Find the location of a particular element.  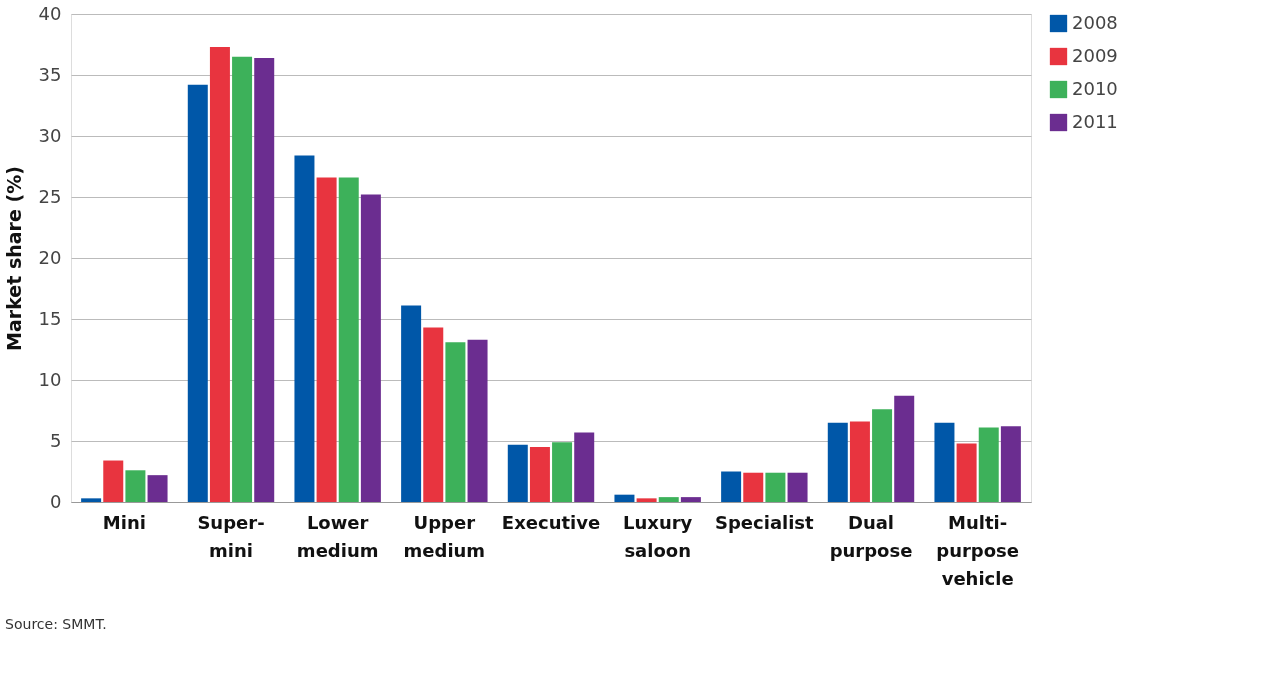

x-tick-label: Specialist is located at coordinates (764, 522).